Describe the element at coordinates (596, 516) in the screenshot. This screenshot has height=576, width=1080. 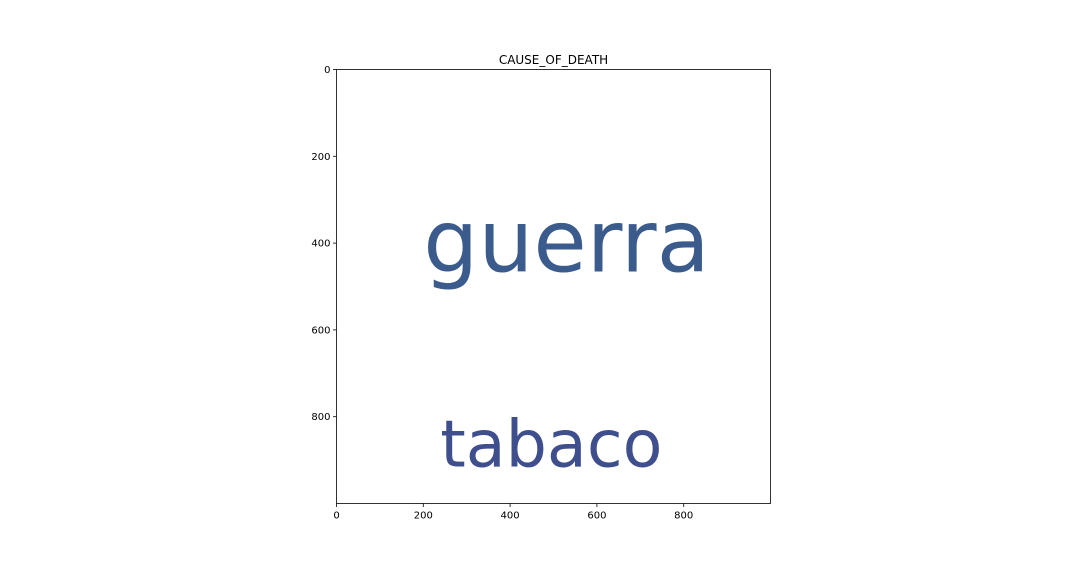
I see `x-tick-label: 600` at that location.